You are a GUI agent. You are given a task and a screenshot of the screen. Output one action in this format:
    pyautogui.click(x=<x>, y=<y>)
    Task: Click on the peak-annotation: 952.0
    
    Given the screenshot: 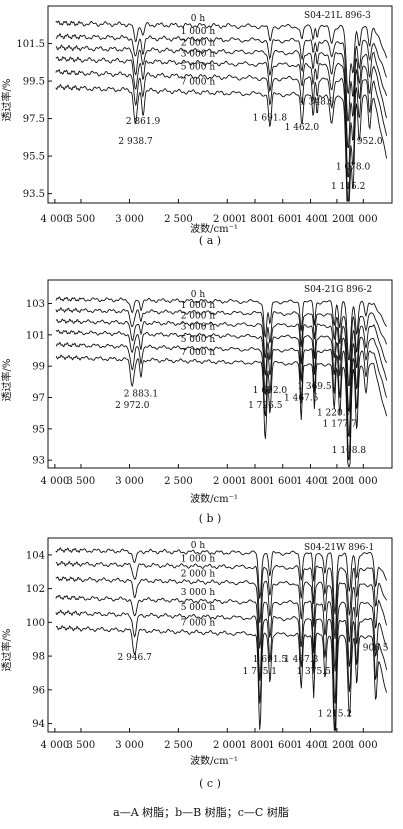 What is the action you would take?
    pyautogui.click(x=370, y=142)
    